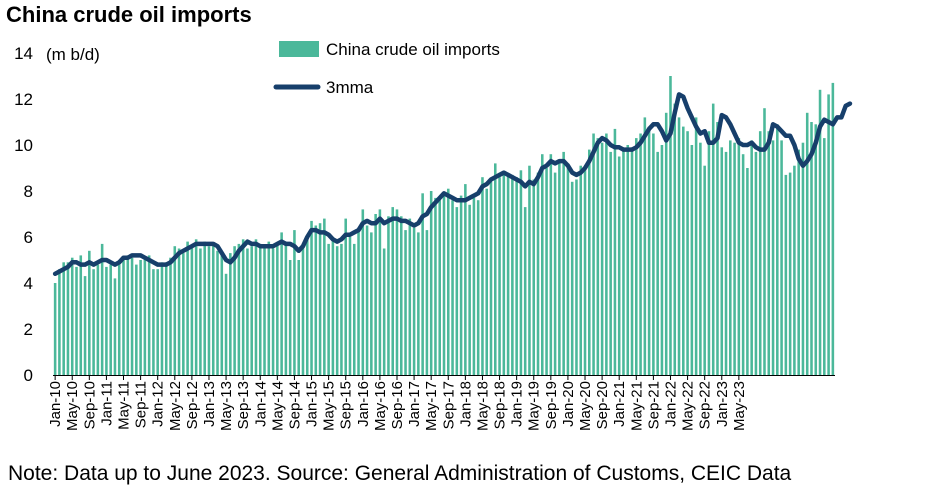 This screenshot has width=949, height=499. Describe the element at coordinates (585, 406) in the screenshot. I see `x-tick-label: May-20` at that location.